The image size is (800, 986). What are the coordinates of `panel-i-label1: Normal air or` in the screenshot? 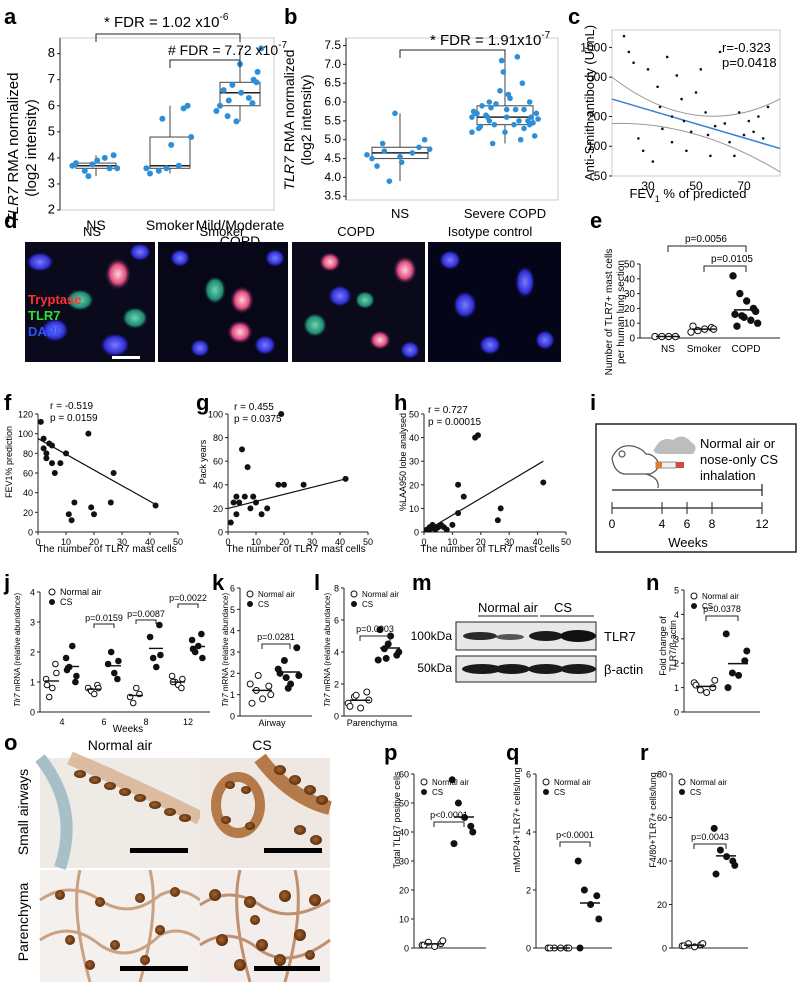 It's located at (738, 443).